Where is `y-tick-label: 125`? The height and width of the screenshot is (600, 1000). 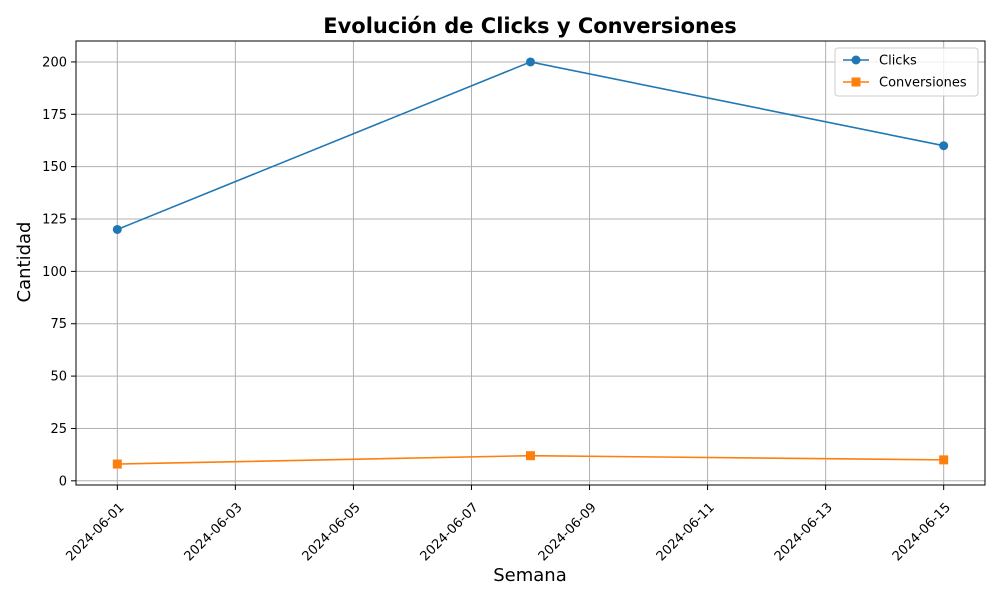 y-tick-label: 125 is located at coordinates (54, 220).